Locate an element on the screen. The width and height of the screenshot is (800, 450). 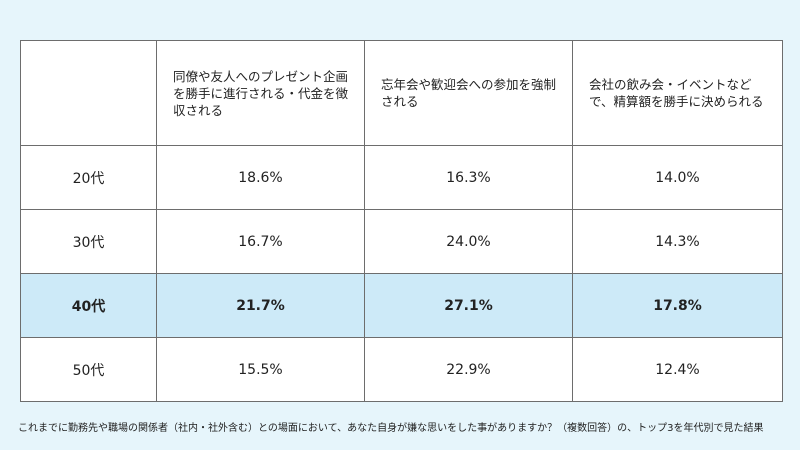
table-row-20s: 20代 18.6% 16.3% 14.0% is located at coordinates (401, 177).